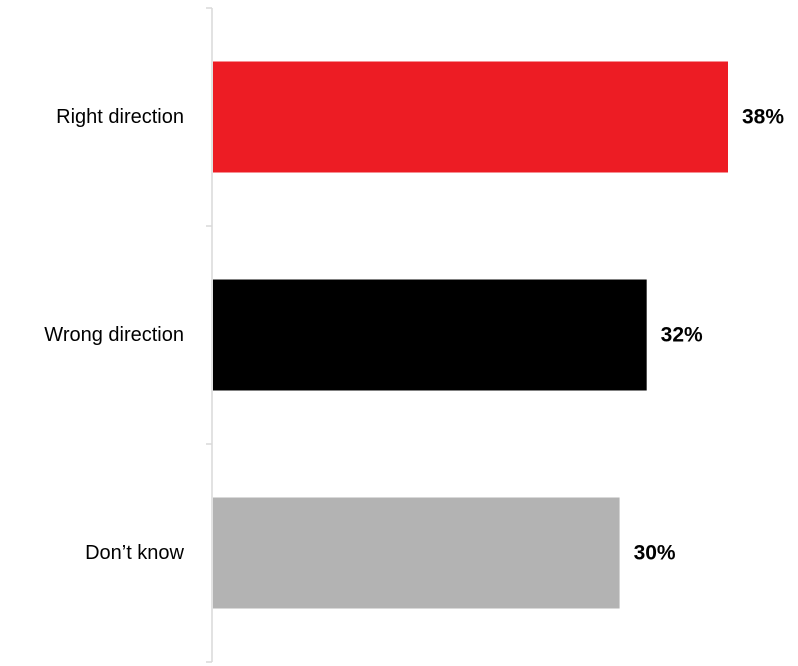 This screenshot has width=798, height=666. I want to click on category-label: Wrong direction, so click(114, 335).